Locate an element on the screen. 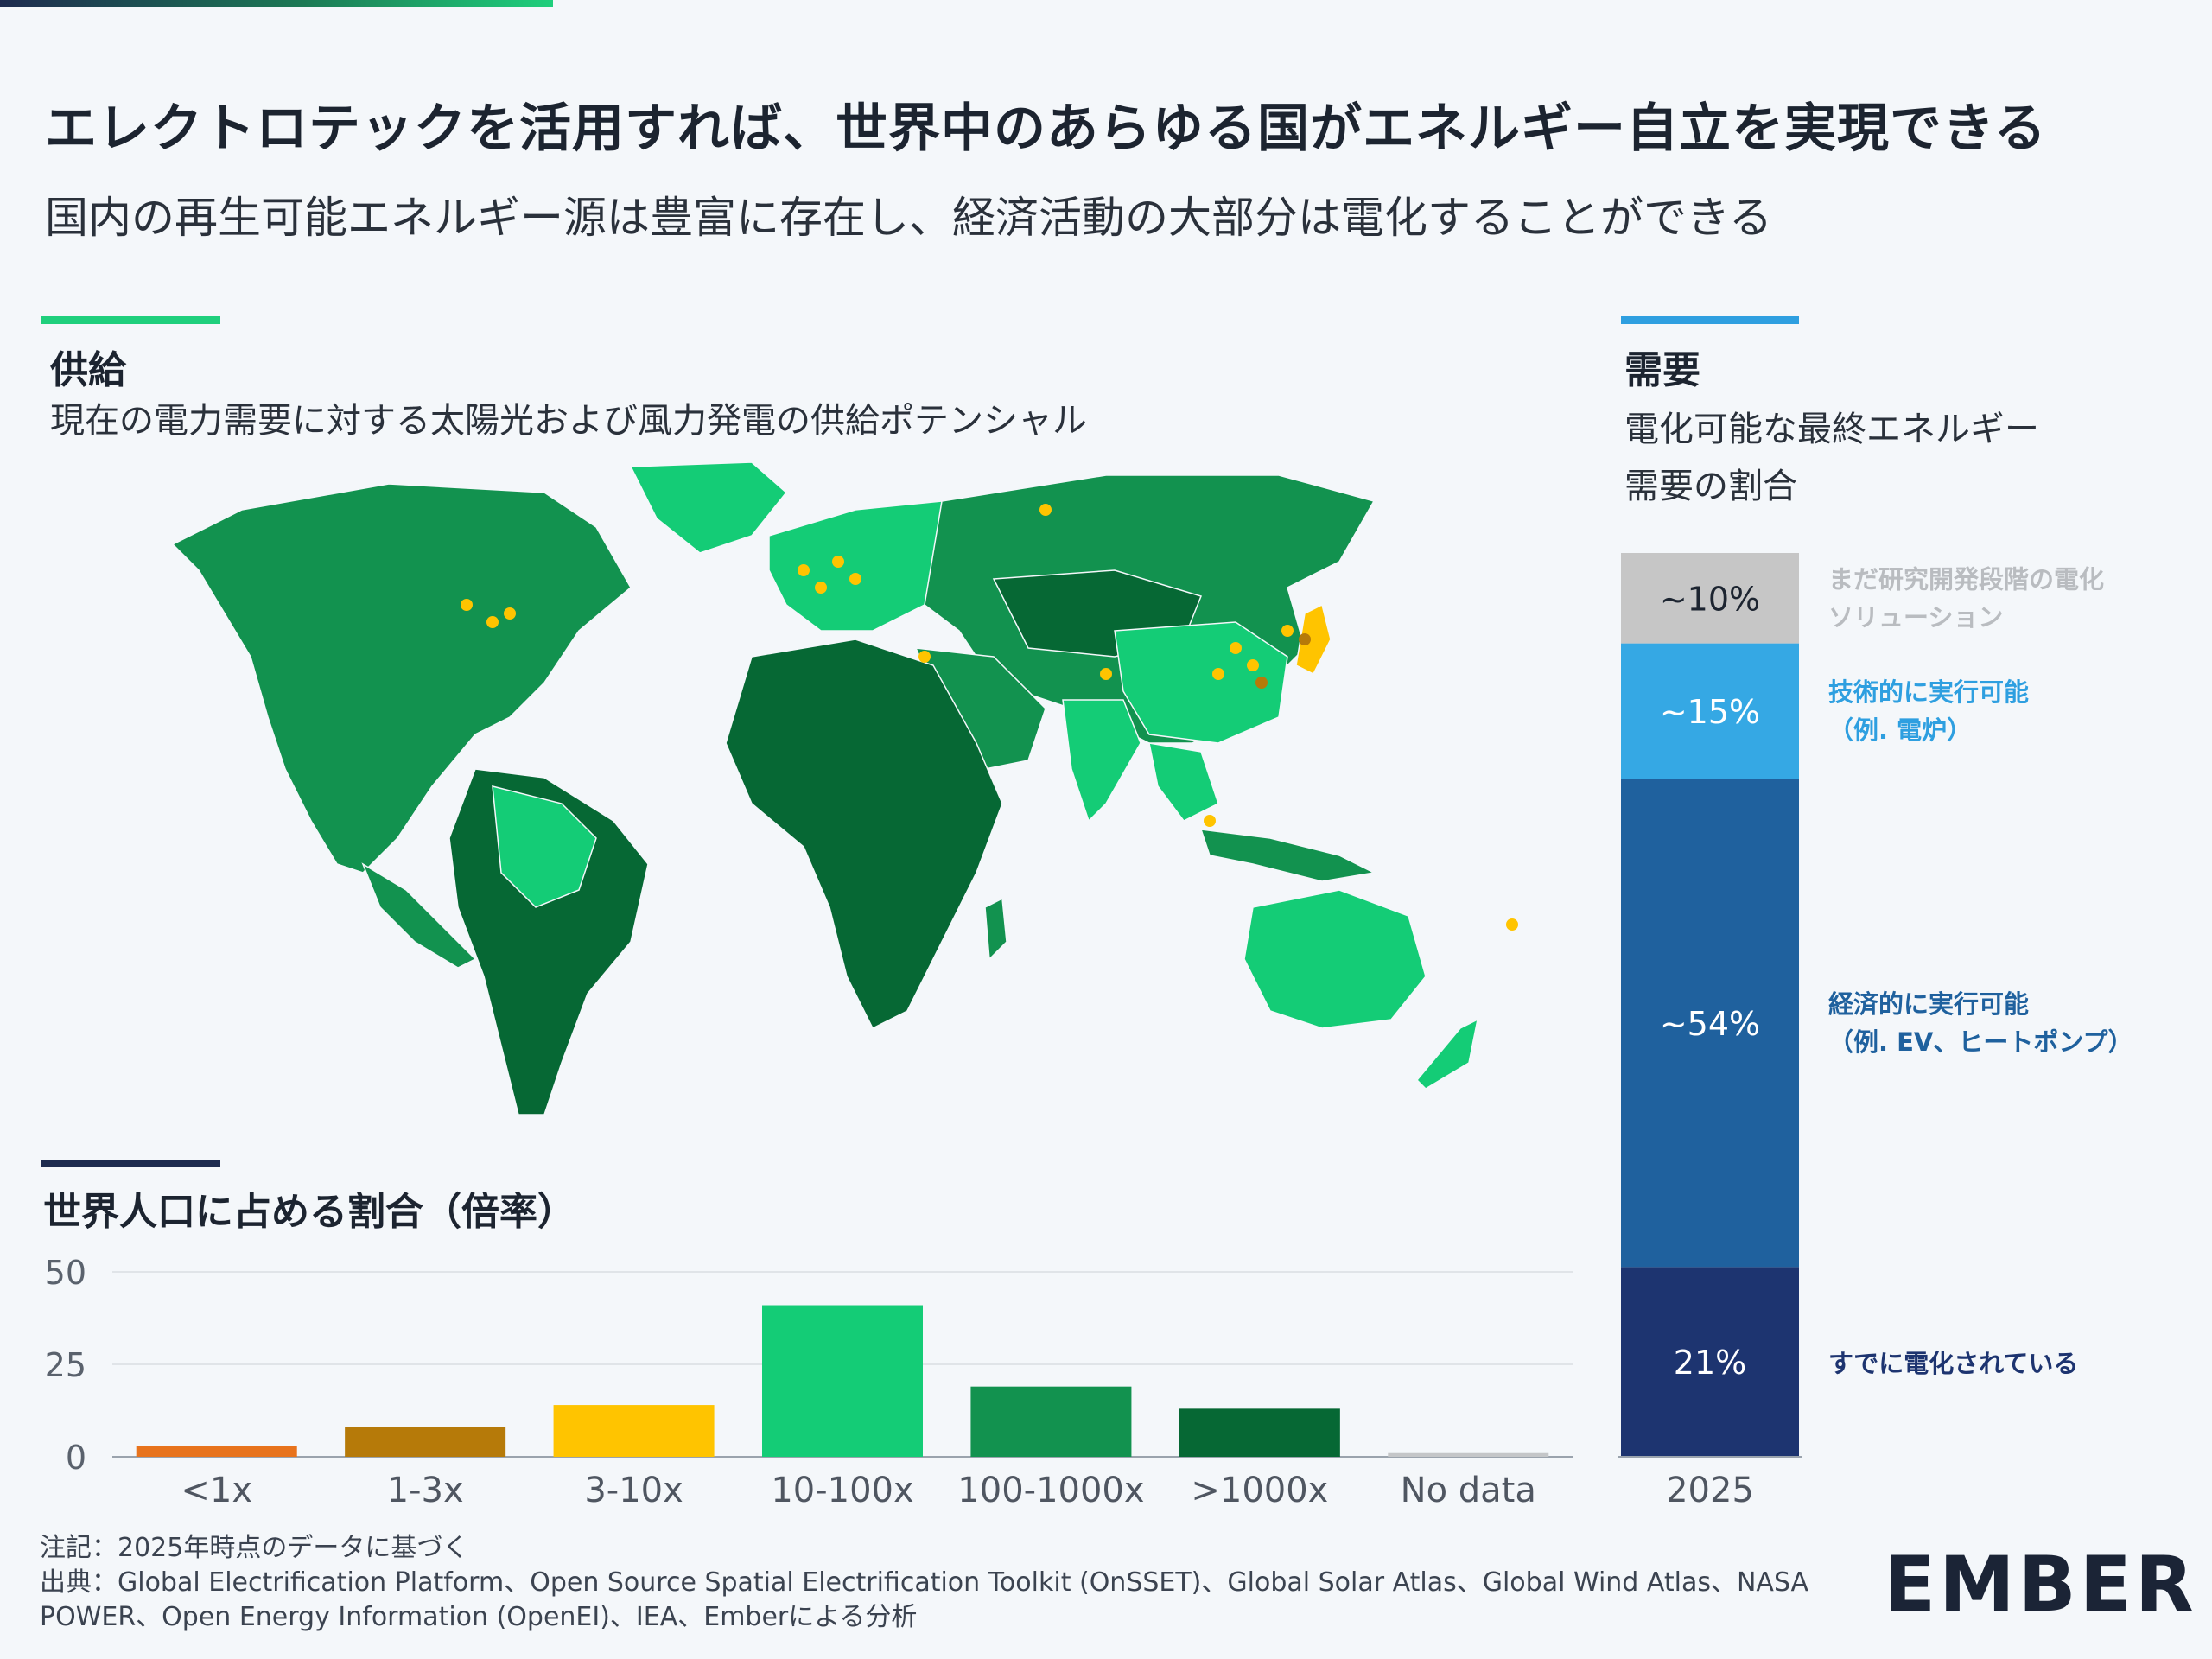 Image resolution: width=2212 pixels, height=1659 pixels. demand-x-tick-label: 2025 is located at coordinates (1710, 1490).